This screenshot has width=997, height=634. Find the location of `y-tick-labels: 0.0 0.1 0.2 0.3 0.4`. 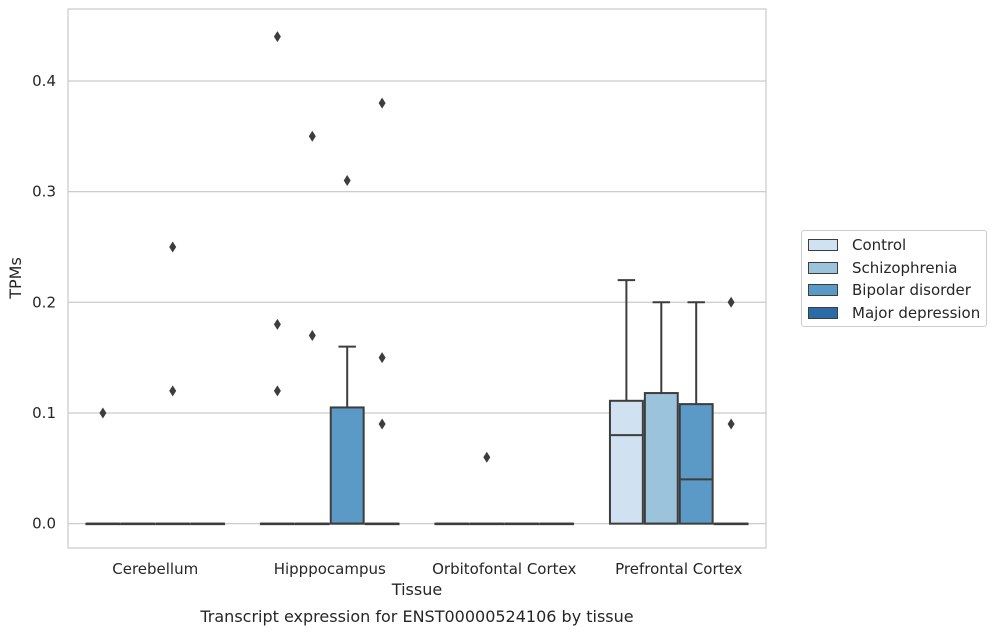

y-tick-labels: 0.0 0.1 0.2 0.3 0.4 is located at coordinates (44, 302).